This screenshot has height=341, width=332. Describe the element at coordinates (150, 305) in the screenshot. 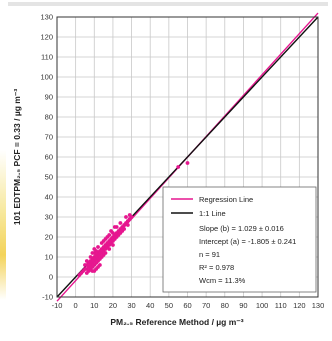

I see `x-tick-label: 40` at that location.